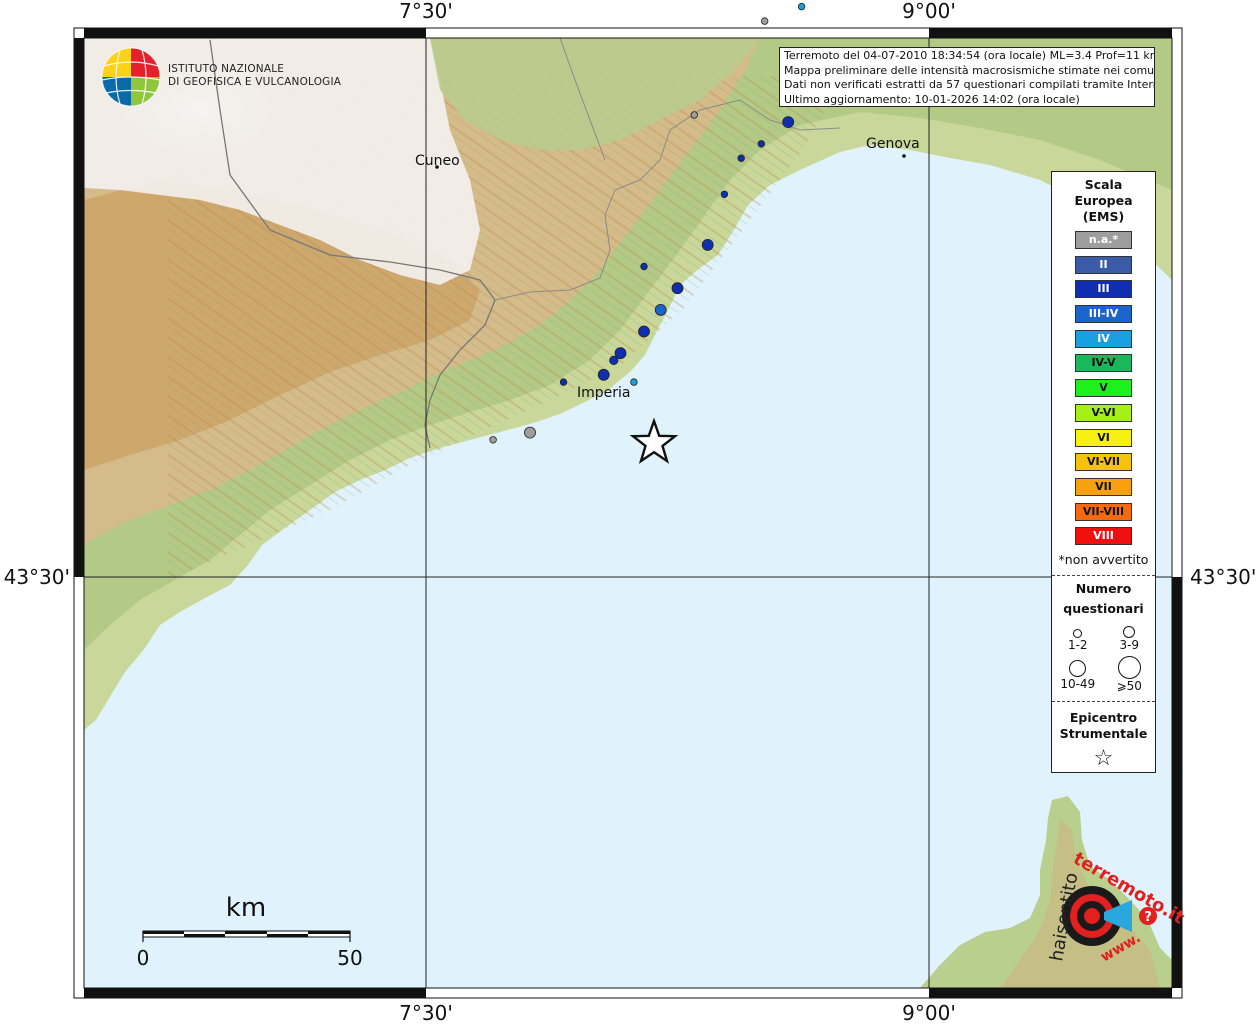 The image size is (1256, 1024). I want to click on legend-title-line2: Europea, so click(1103, 200).